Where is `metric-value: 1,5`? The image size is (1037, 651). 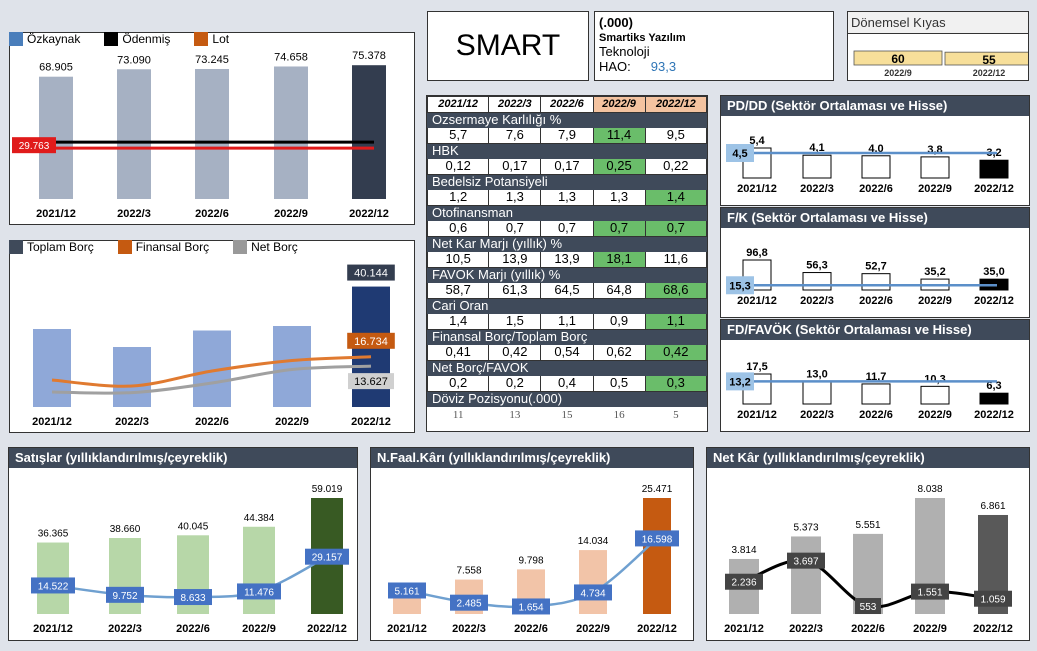 metric-value: 1,5 is located at coordinates (515, 321).